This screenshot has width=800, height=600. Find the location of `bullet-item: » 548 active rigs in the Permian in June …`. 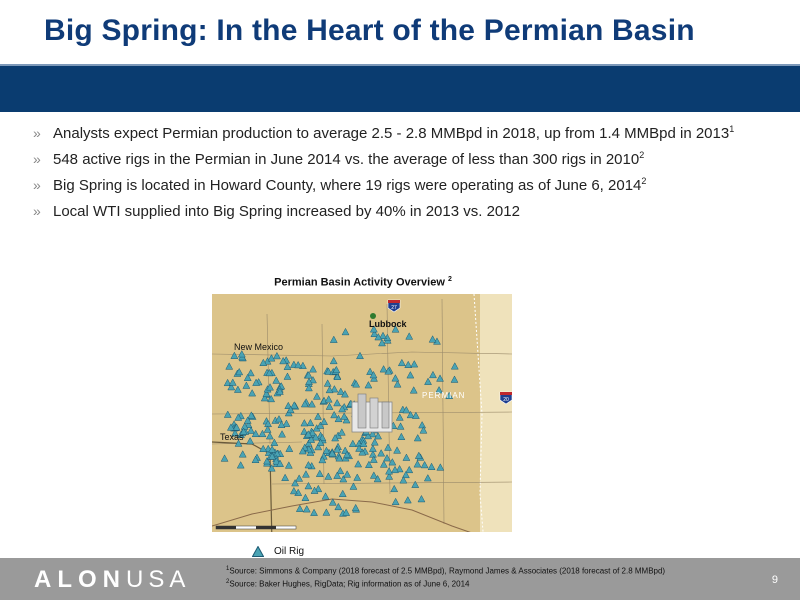

bullet-item: » 548 active rigs in the Permian in June … is located at coordinates (403, 159).